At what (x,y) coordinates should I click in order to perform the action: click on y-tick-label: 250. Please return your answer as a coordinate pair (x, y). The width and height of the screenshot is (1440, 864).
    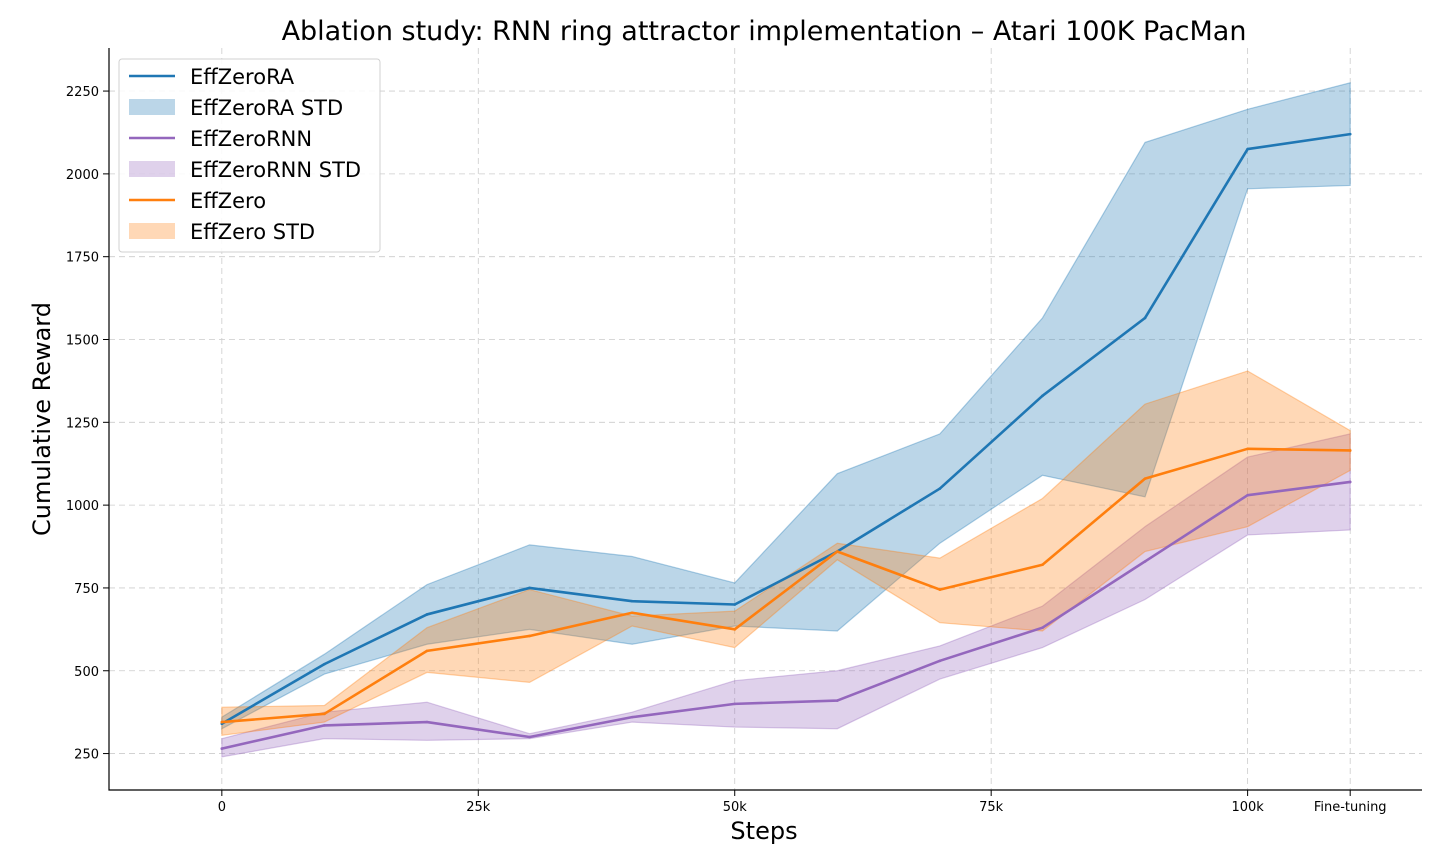
    Looking at the image, I should click on (86, 755).